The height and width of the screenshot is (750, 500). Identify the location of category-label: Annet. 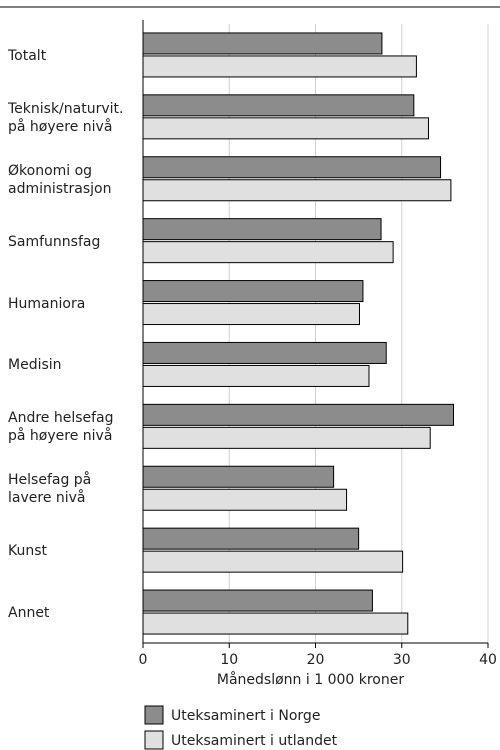
(29, 613).